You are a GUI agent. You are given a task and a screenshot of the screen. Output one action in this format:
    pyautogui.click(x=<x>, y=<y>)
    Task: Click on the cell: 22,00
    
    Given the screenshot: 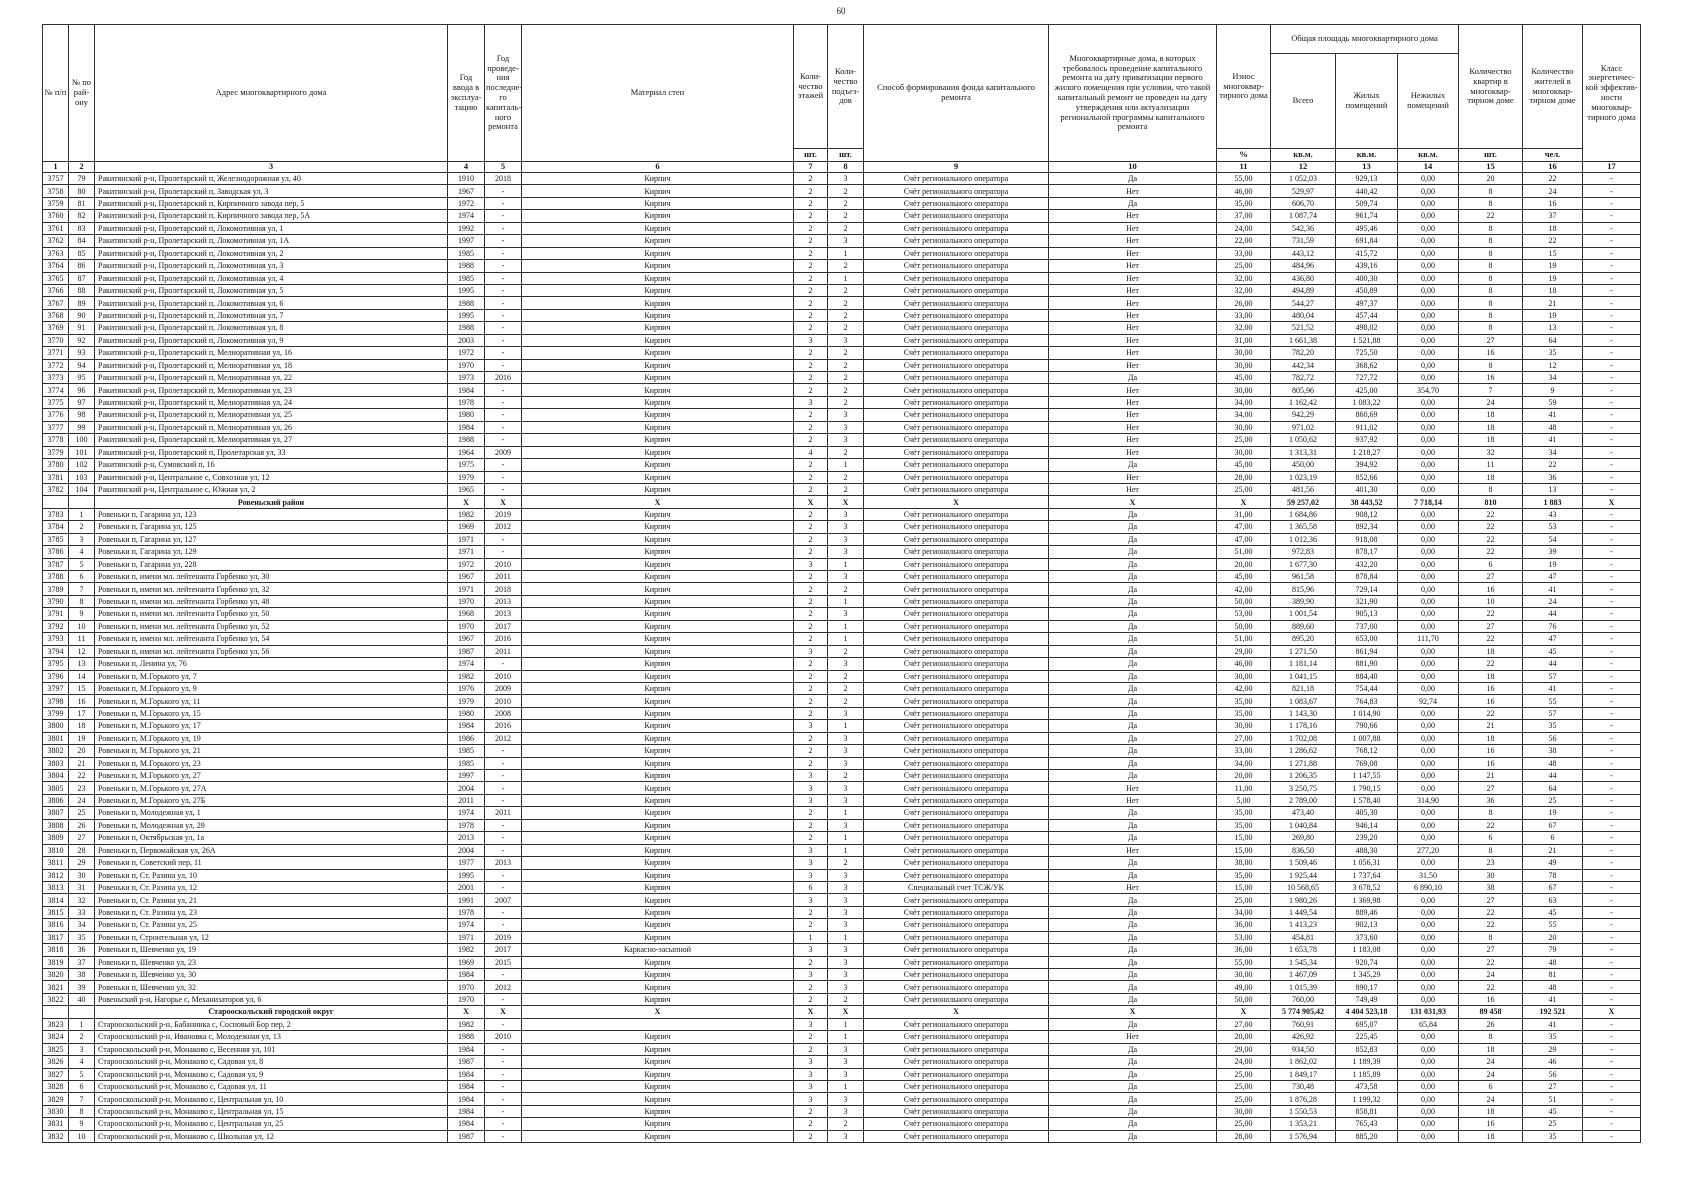 What is the action you would take?
    pyautogui.click(x=1243, y=241)
    